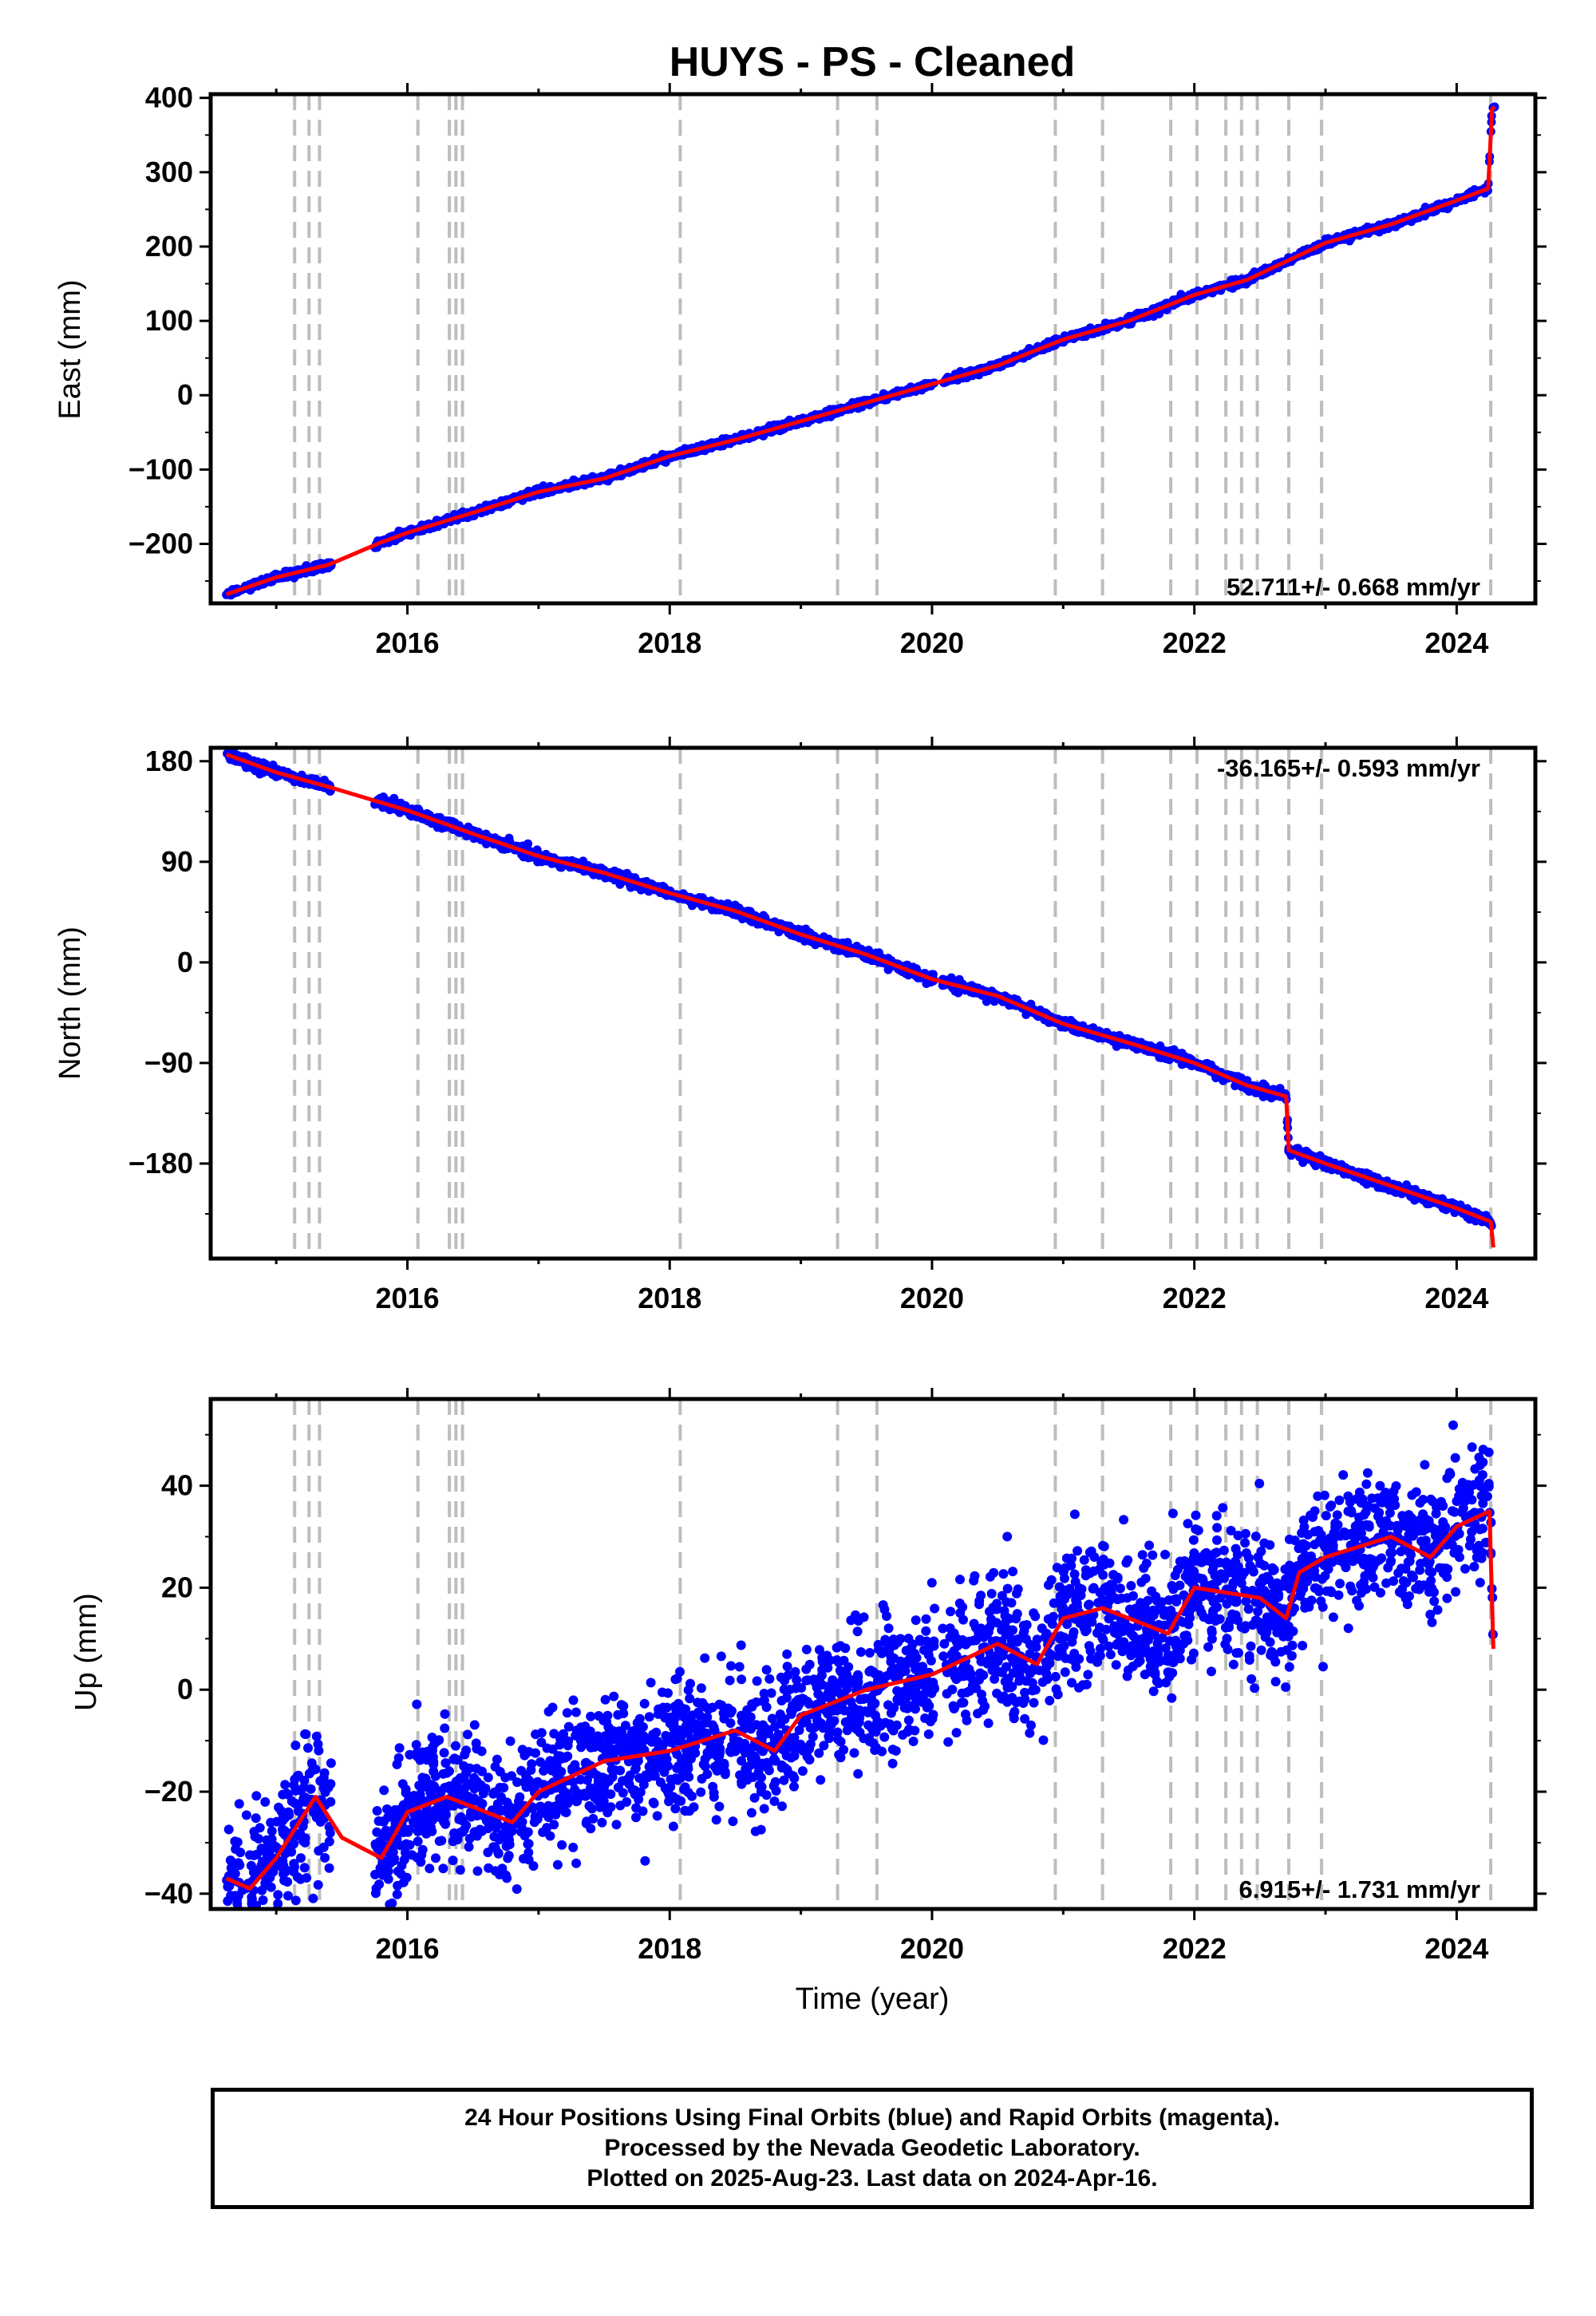  What do you see at coordinates (160, 543) in the screenshot?
I see `east-y-tick-label: −200` at bounding box center [160, 543].